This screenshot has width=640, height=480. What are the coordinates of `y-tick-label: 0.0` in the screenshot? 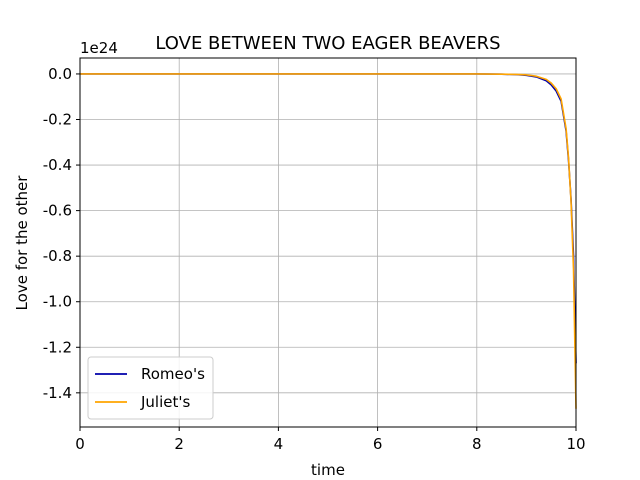 It's located at (60, 74).